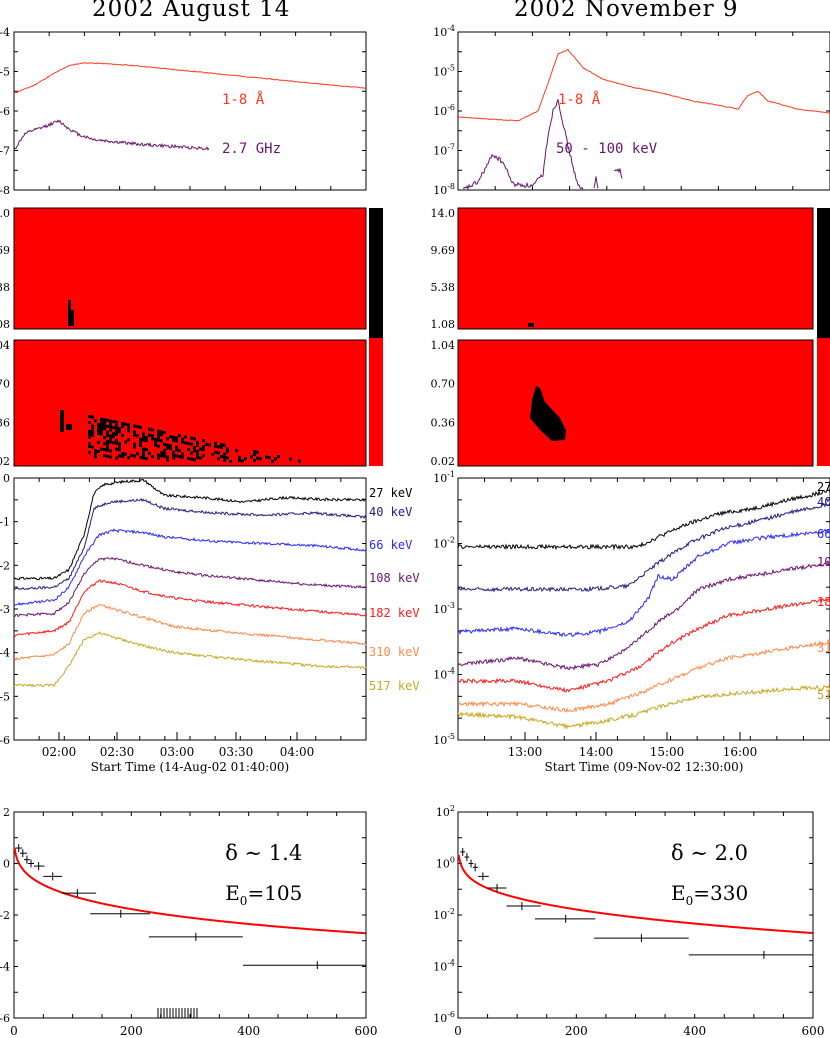 This screenshot has height=1038, width=830. Describe the element at coordinates (444, 477) in the screenshot. I see `right-rate-ytick-label: 10⁻¹` at that location.